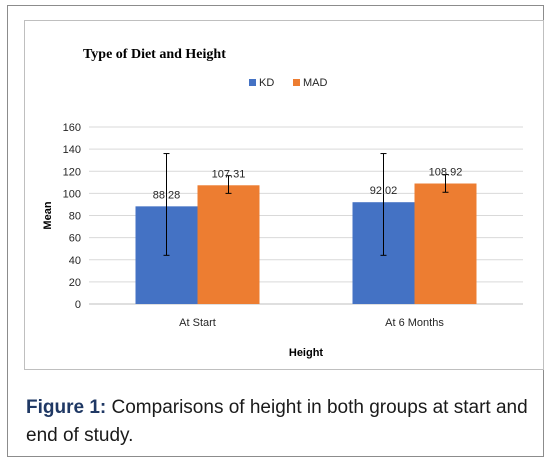 The height and width of the screenshot is (466, 551). What do you see at coordinates (414, 323) in the screenshot?
I see `x-tick-label: At 6 Months` at bounding box center [414, 323].